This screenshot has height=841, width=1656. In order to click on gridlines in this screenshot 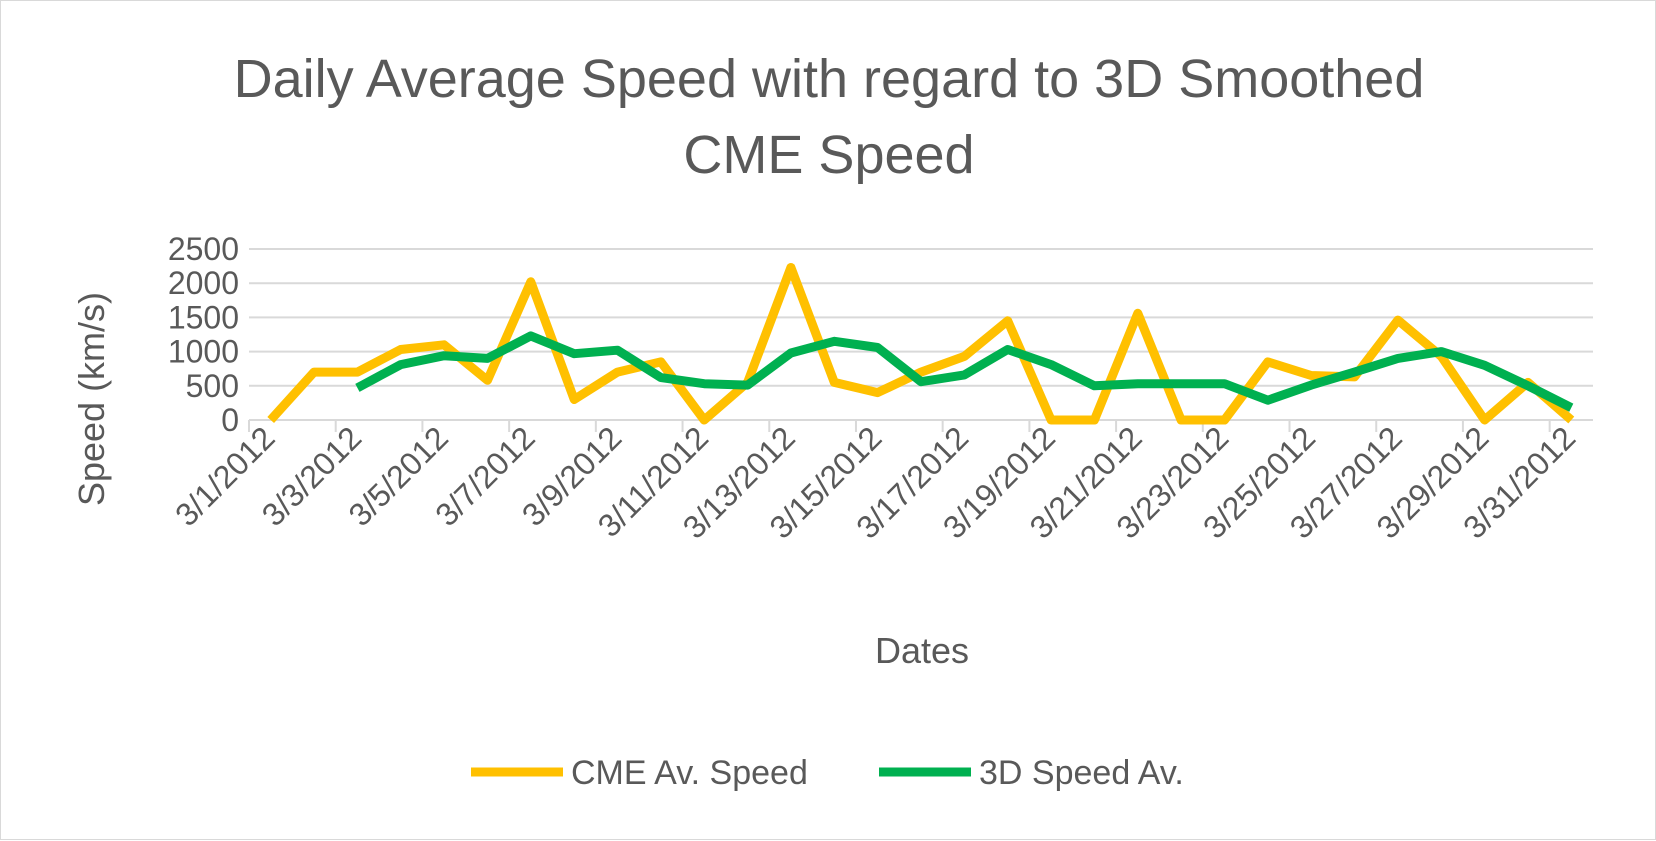, I will do `click(921, 317)`.